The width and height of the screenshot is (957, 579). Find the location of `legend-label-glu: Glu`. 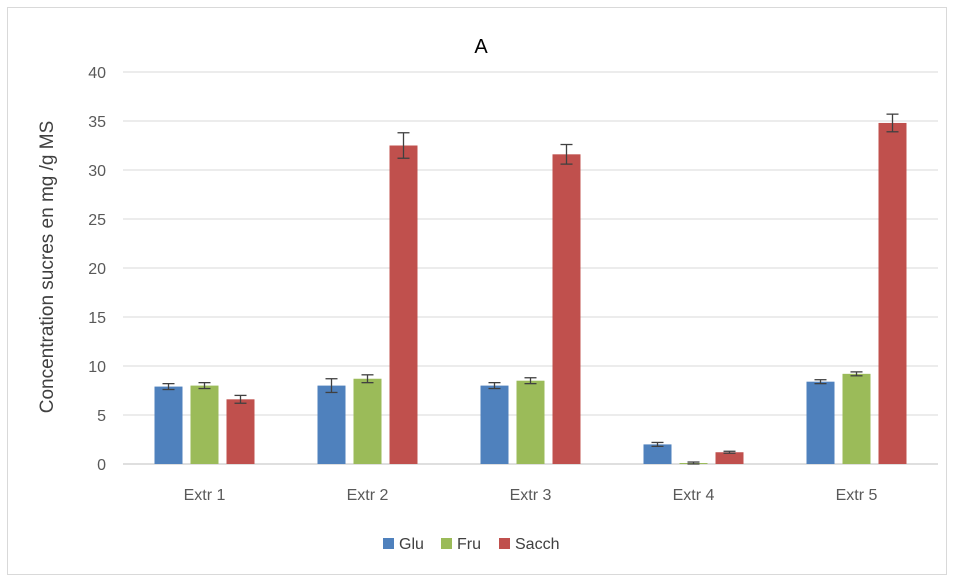

legend-label-glu: Glu is located at coordinates (411, 544).